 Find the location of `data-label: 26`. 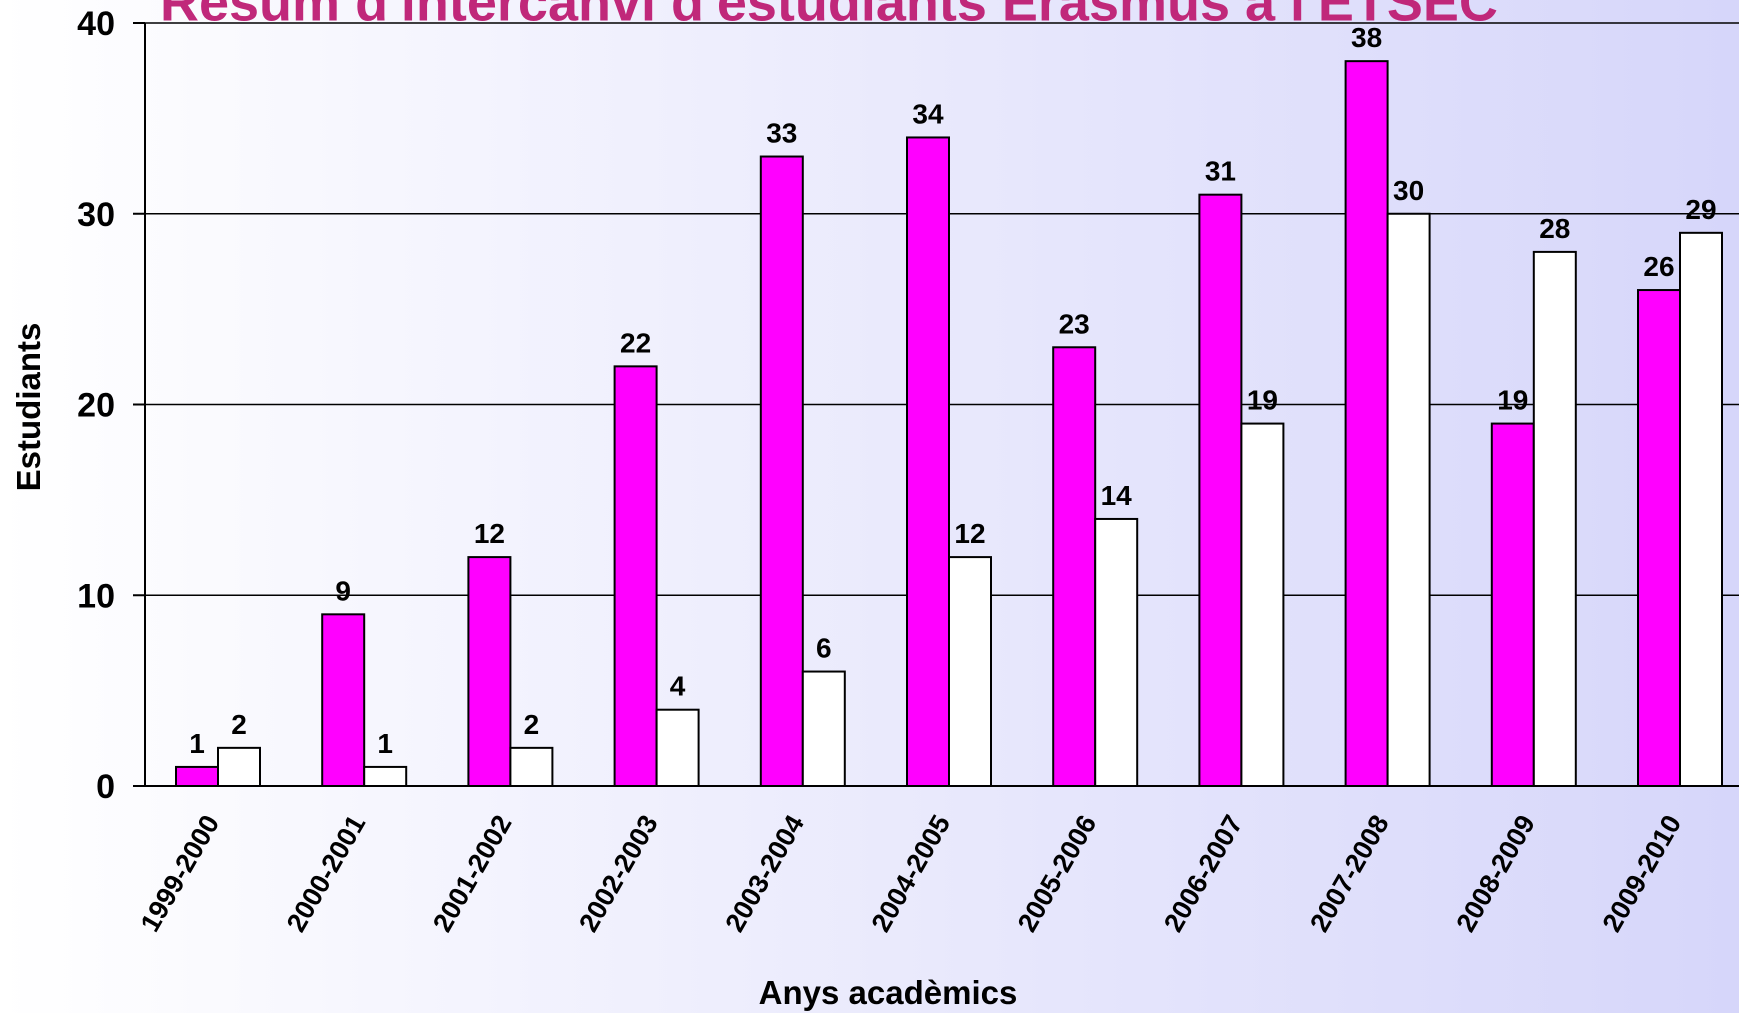

data-label: 26 is located at coordinates (1658, 266).